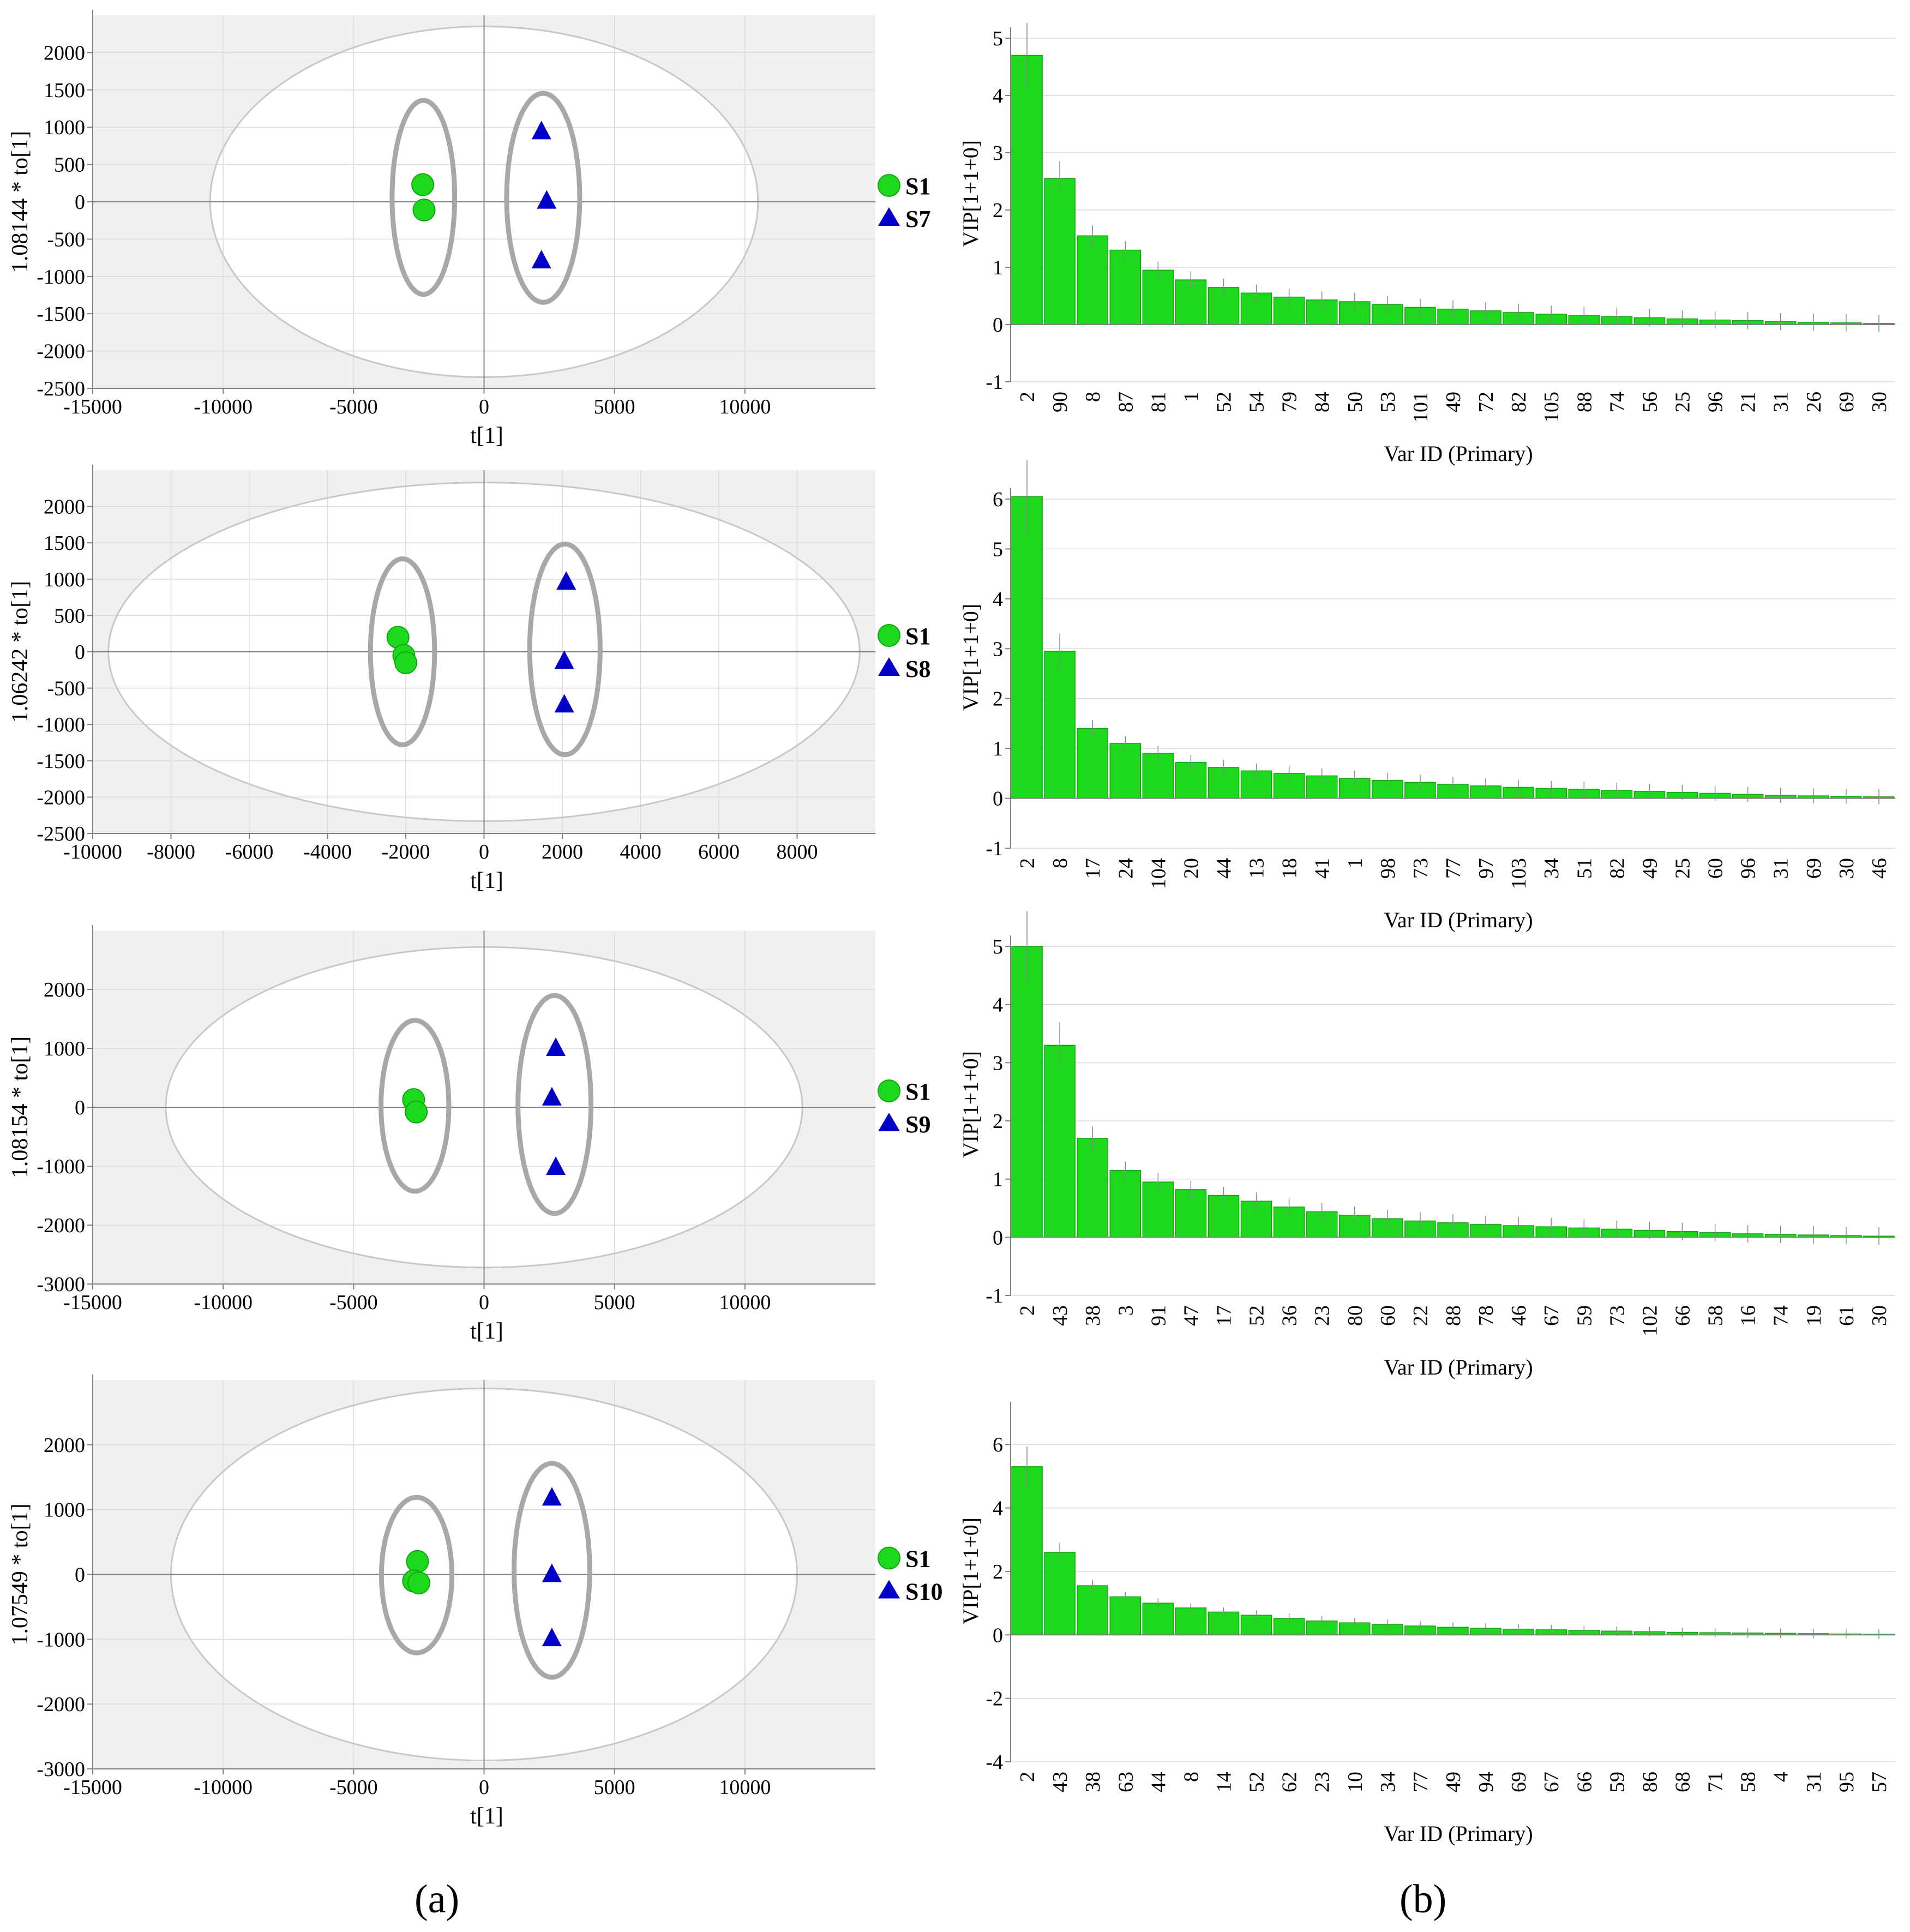 This screenshot has width=1910, height=1932. What do you see at coordinates (1027, 1777) in the screenshot?
I see `x-tick-label: 2` at bounding box center [1027, 1777].